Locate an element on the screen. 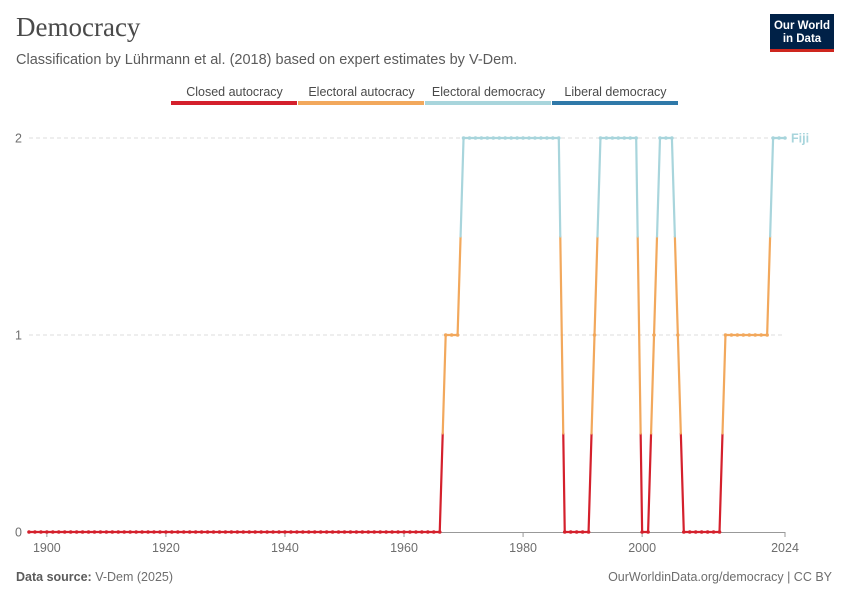 This screenshot has width=850, height=600. y-tick-label-1: 1 is located at coordinates (18, 336).